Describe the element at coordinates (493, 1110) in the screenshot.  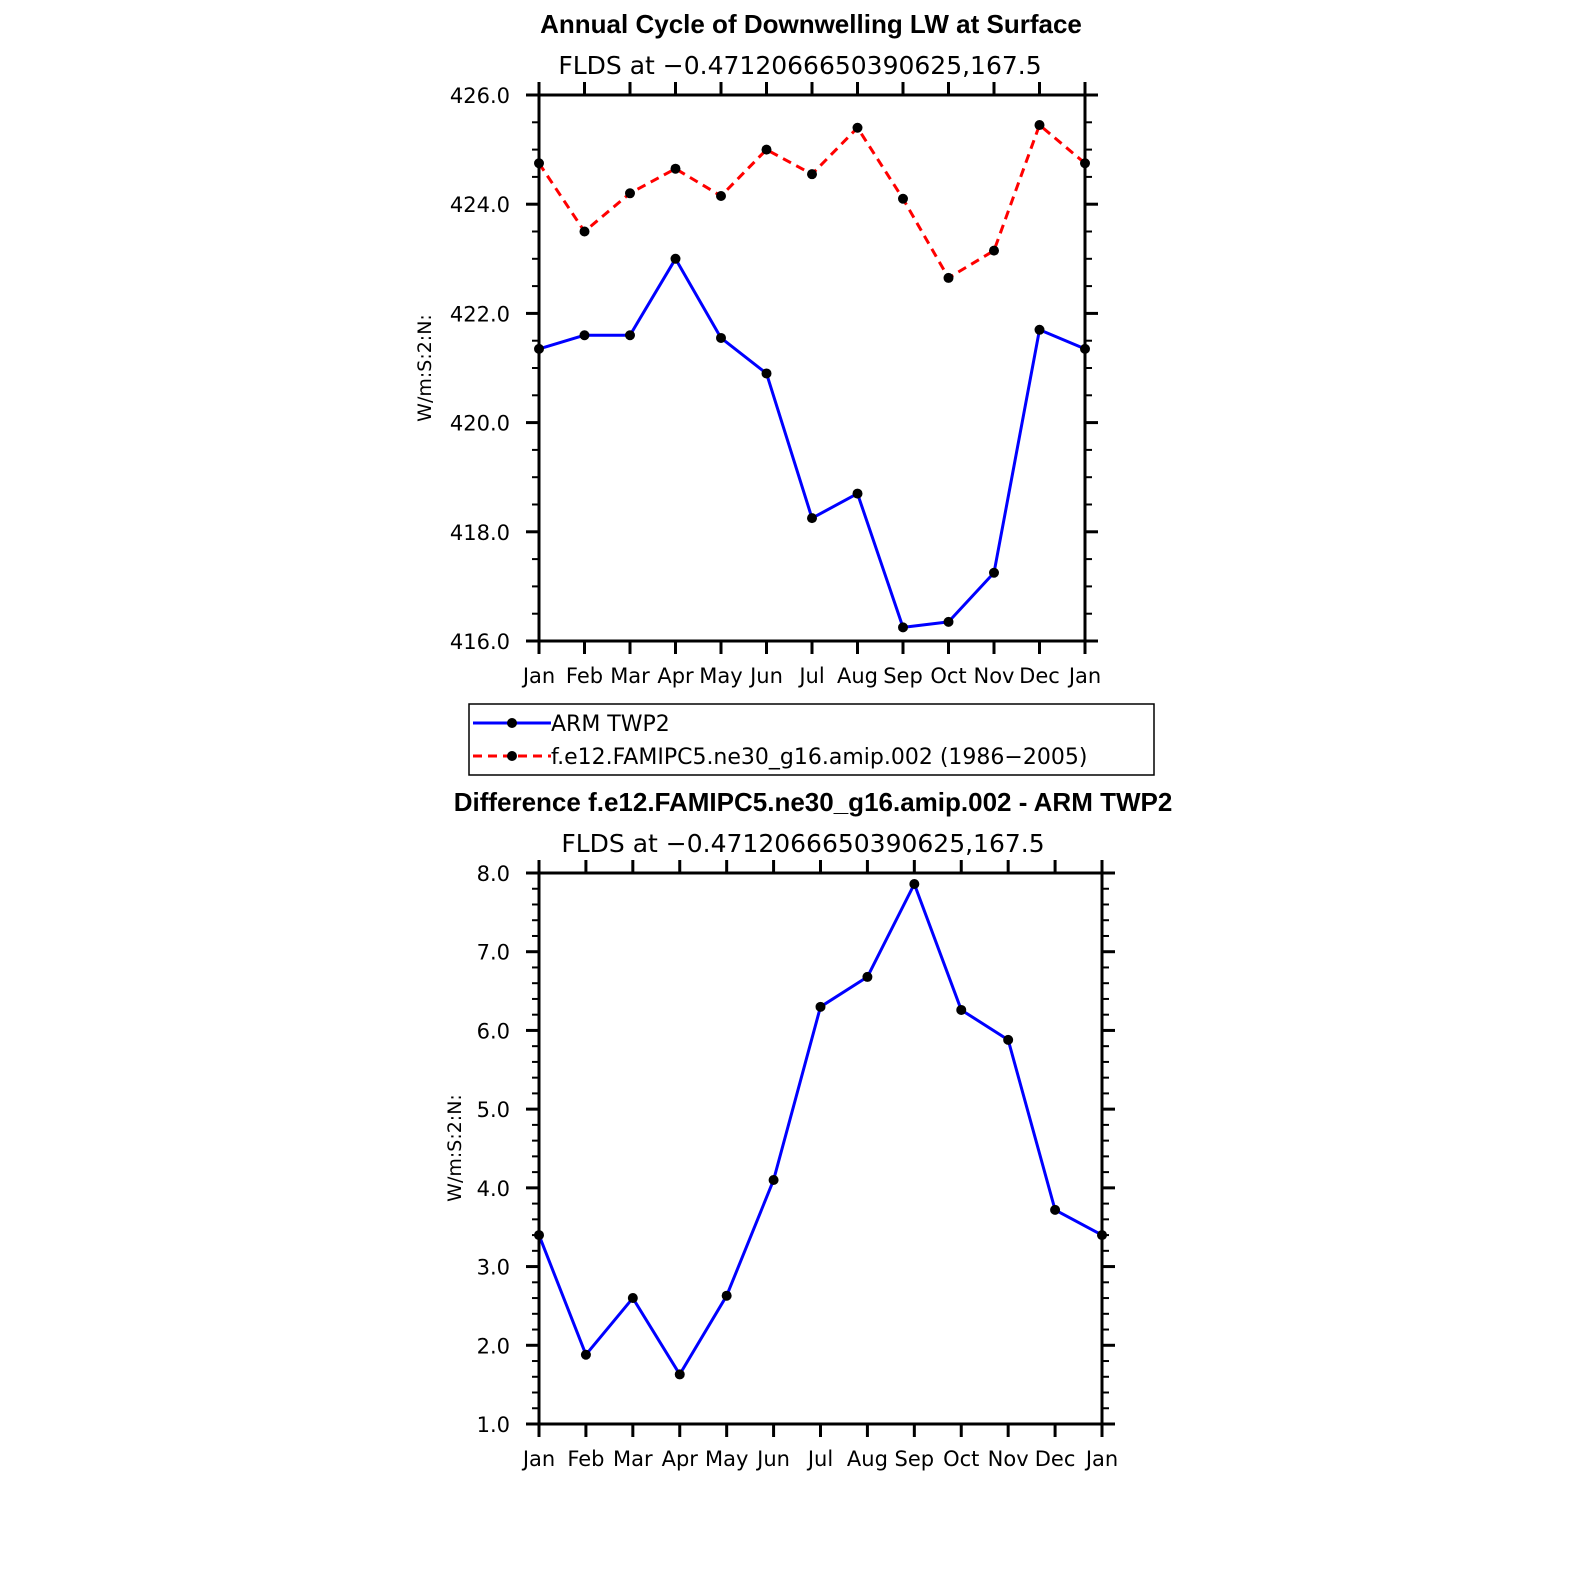
I see `y-tick-label: 5.0` at that location.